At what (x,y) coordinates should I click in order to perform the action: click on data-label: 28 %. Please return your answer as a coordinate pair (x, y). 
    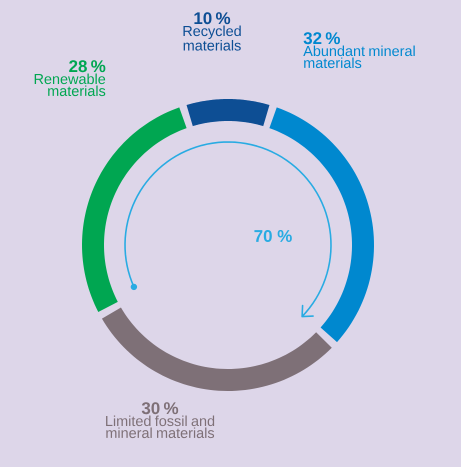
    Looking at the image, I should click on (87, 66).